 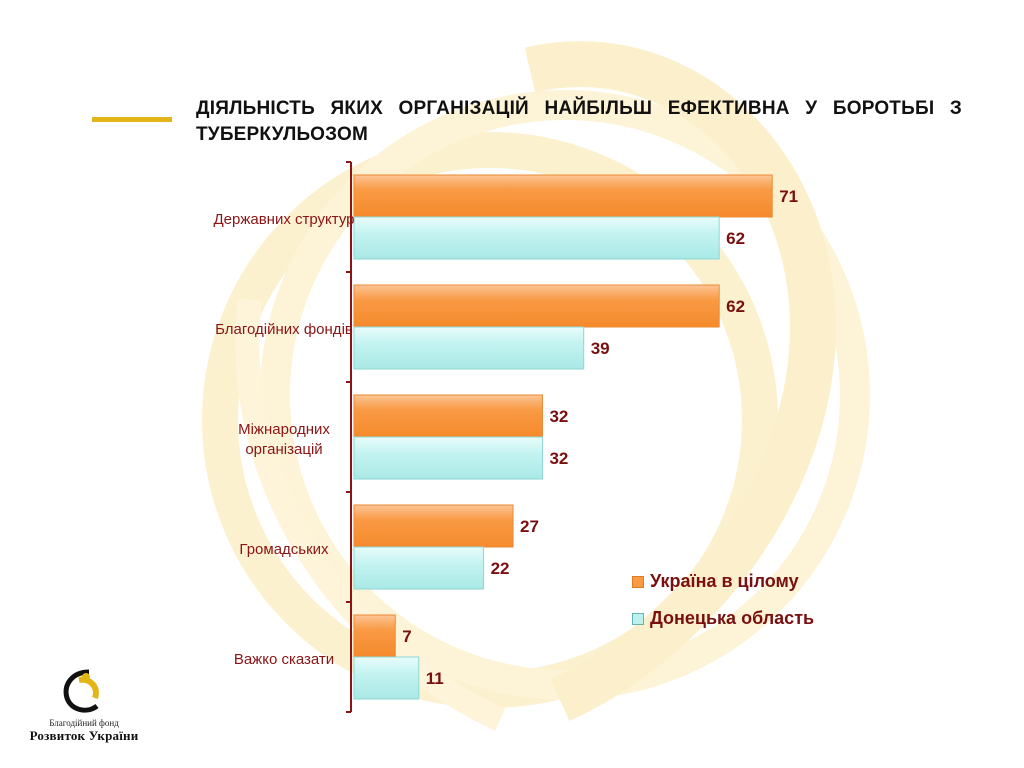 I want to click on legend-label-ukraine: Україна в цілому, so click(x=724, y=581).